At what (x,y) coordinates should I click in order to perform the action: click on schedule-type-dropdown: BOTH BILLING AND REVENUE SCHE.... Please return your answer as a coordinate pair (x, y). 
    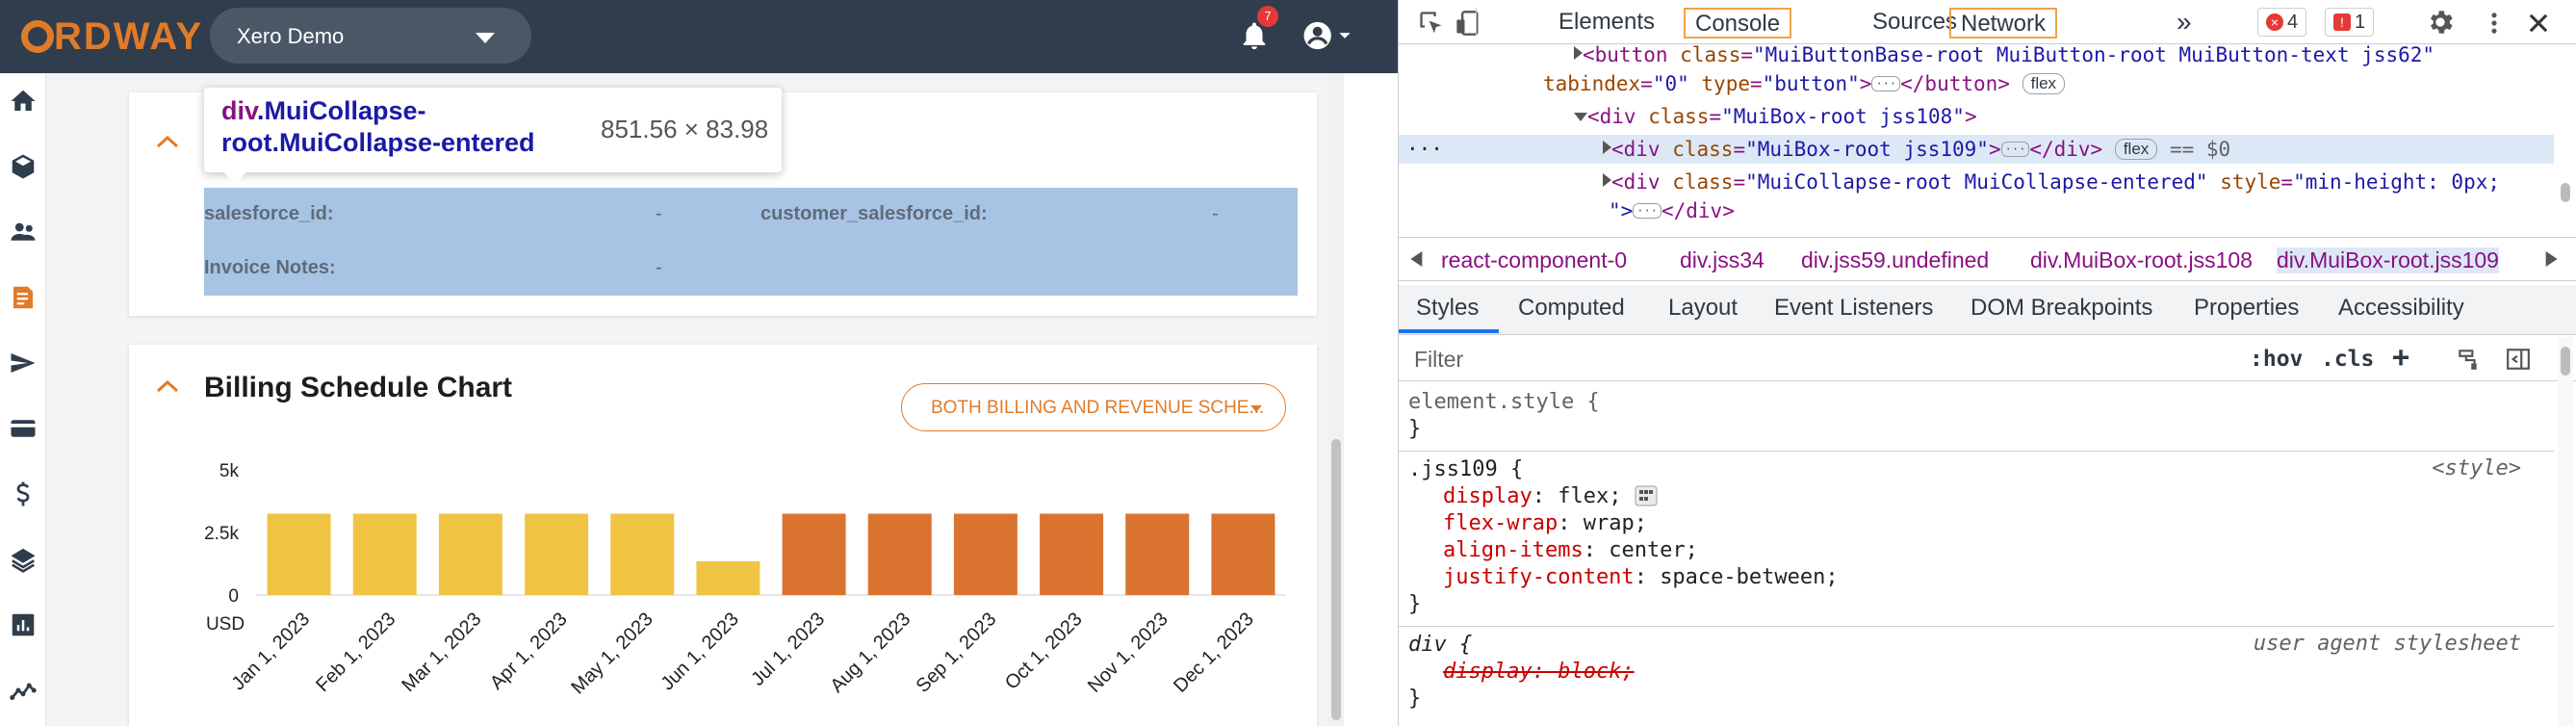
    Looking at the image, I should click on (1093, 407).